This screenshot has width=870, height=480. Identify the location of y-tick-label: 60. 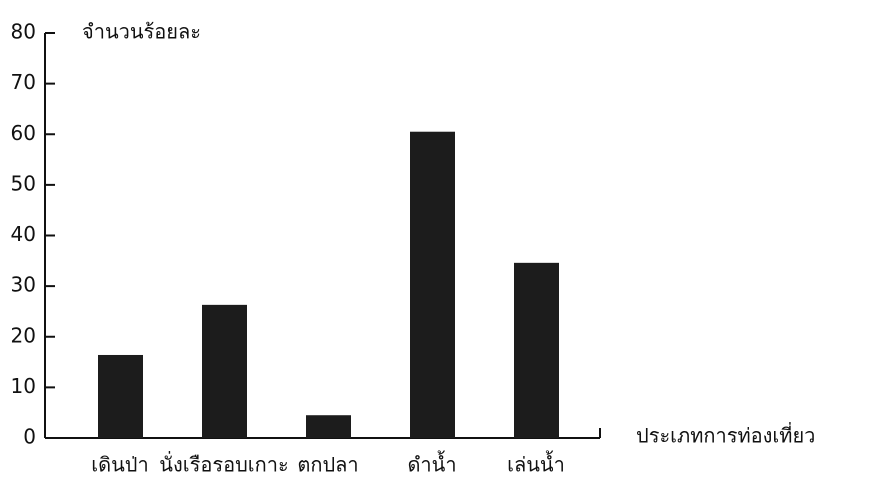
(23, 133).